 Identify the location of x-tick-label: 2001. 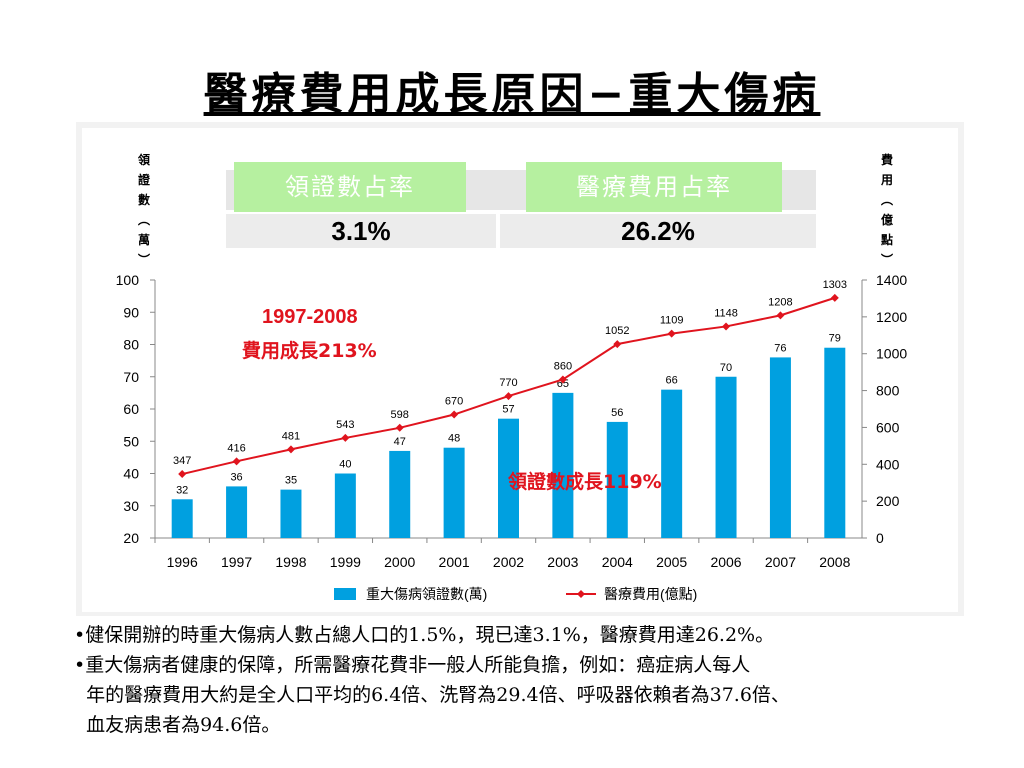
(454, 562).